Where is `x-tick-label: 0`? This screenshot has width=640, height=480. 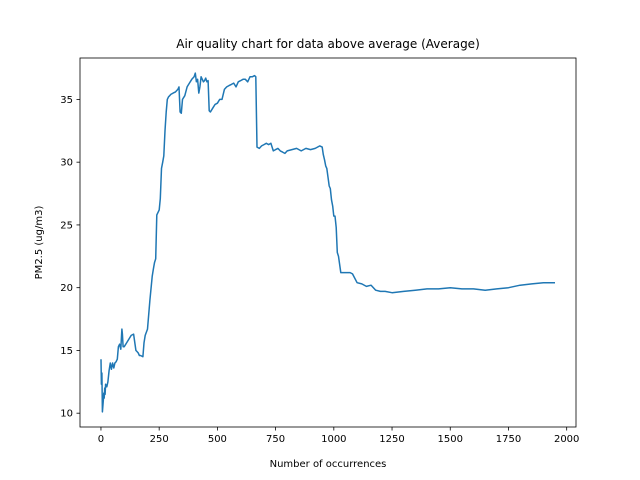
x-tick-label: 0 is located at coordinates (101, 439).